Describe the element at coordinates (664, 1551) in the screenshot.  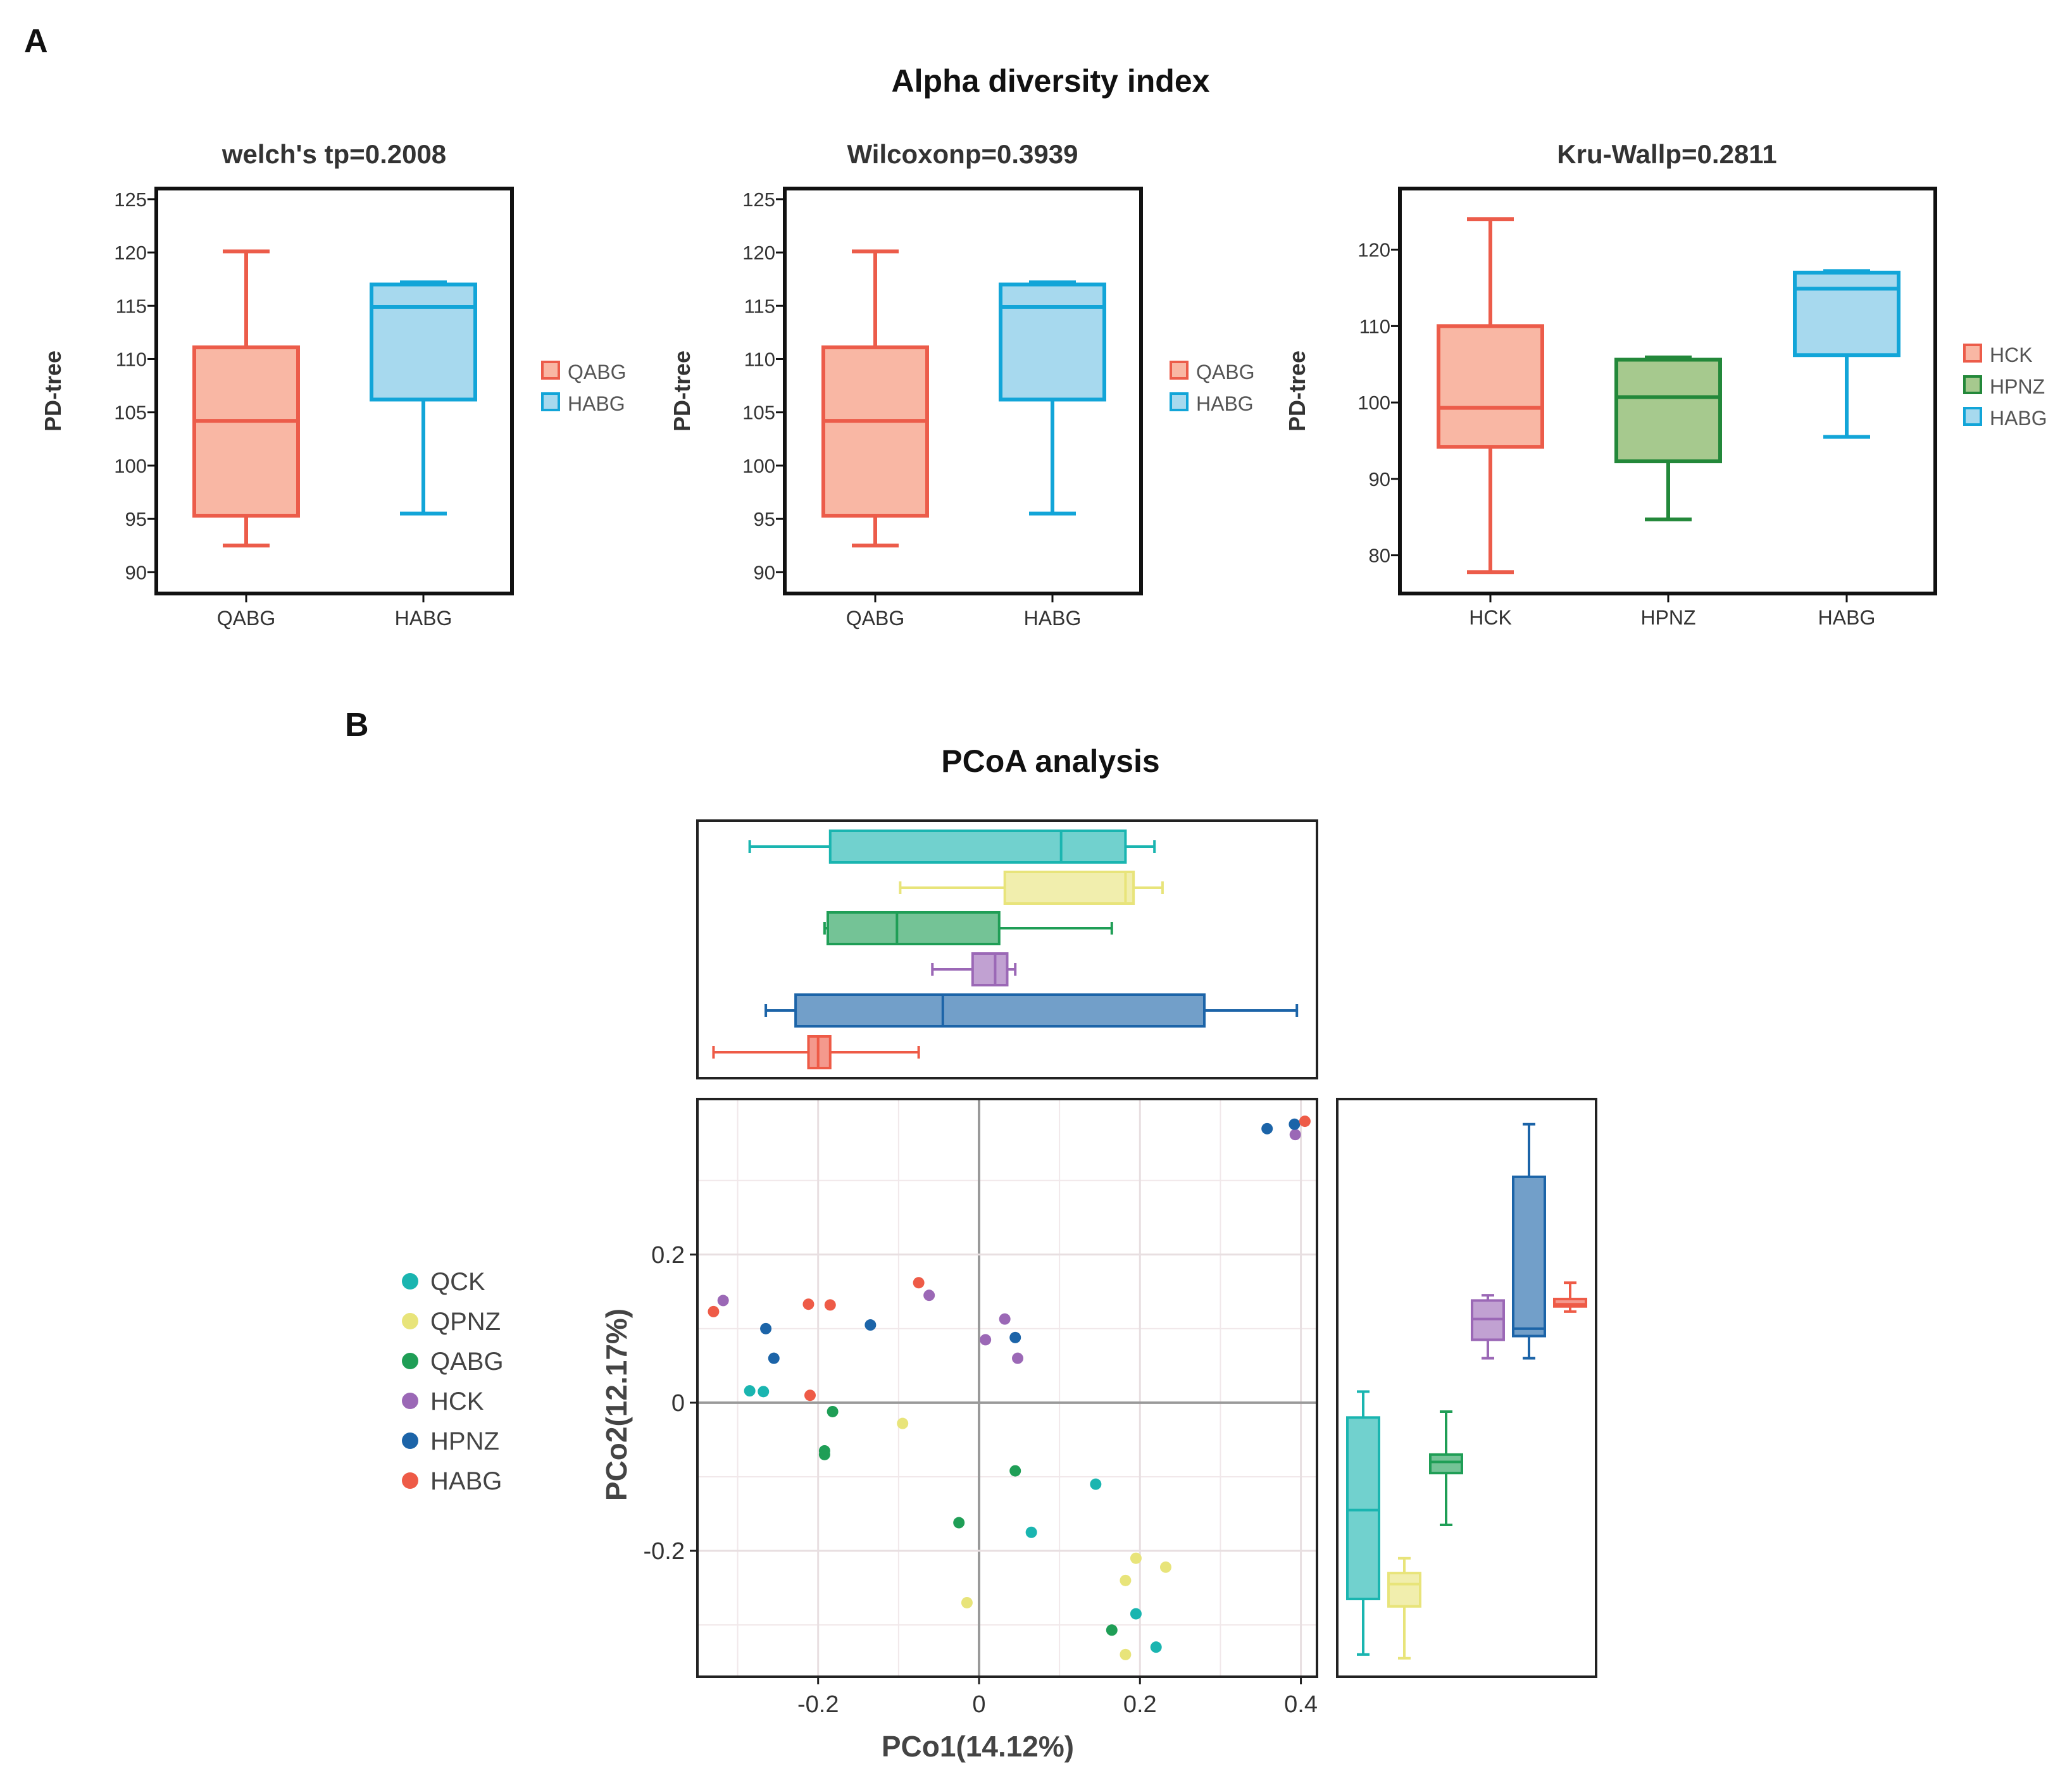
I see `y-tick-label: -0.2` at that location.